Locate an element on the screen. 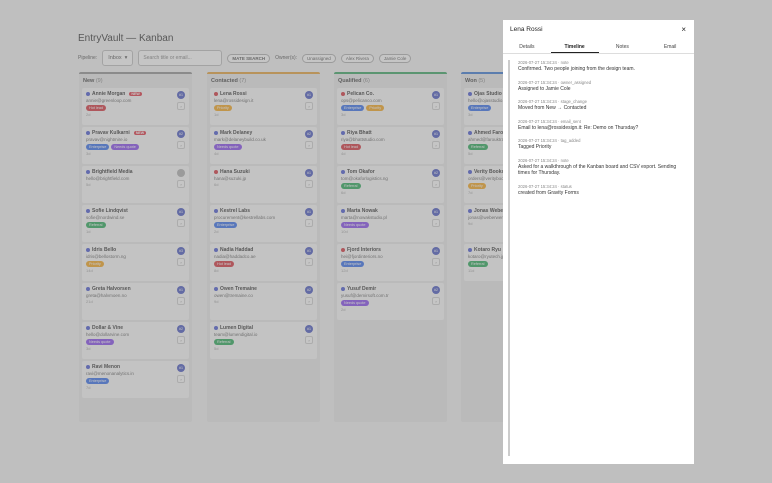 The height and width of the screenshot is (483, 772). tab-email: Email is located at coordinates (670, 47).